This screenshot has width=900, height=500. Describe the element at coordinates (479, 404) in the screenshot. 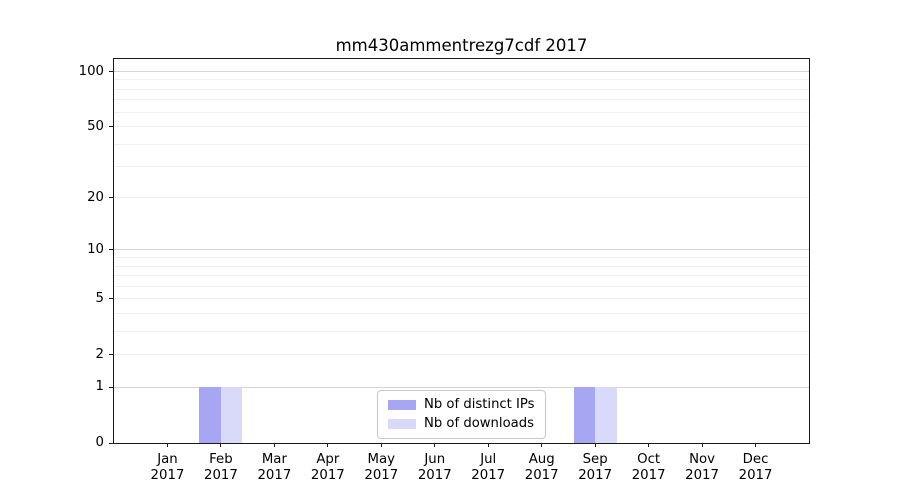

I see `legend-label-distinct-ips: Nb of distinct IPs` at that location.